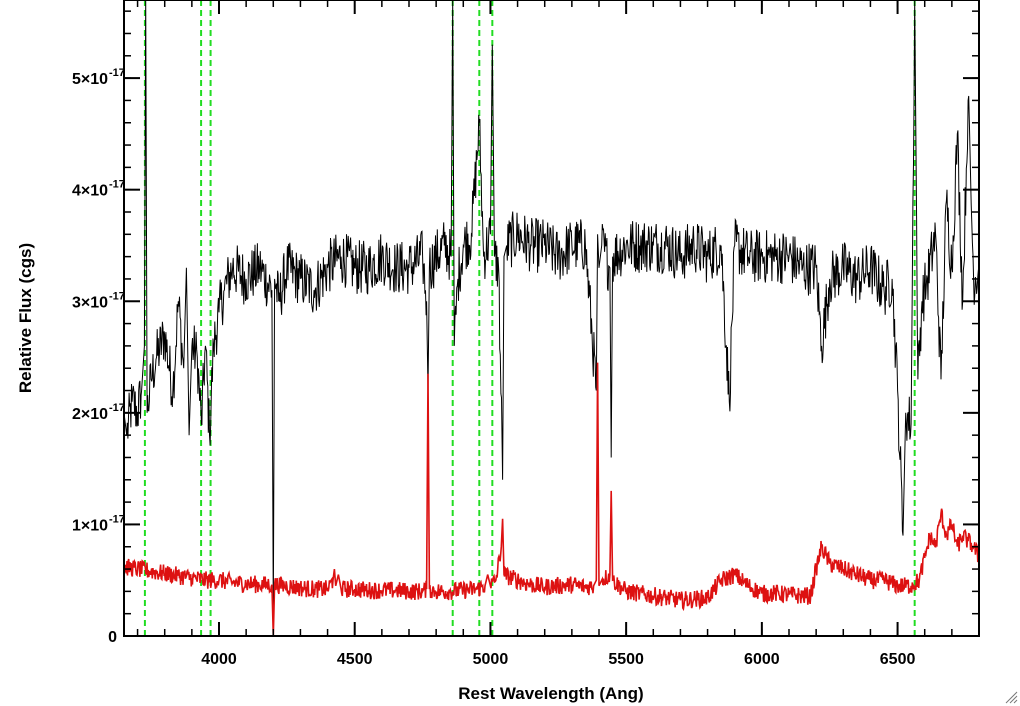  Describe the element at coordinates (90, 414) in the screenshot. I see `y-tick-label: 2×10` at that location.